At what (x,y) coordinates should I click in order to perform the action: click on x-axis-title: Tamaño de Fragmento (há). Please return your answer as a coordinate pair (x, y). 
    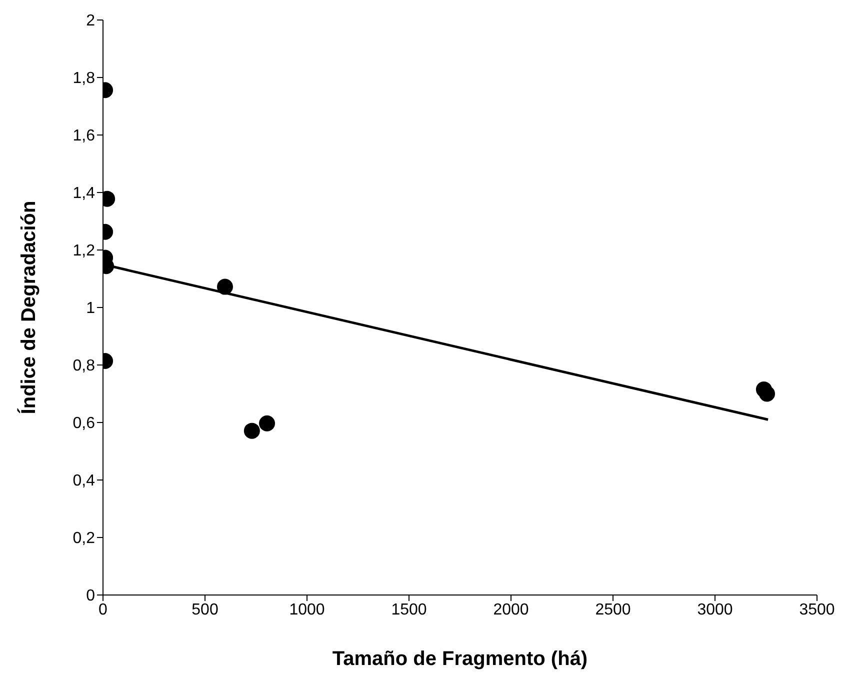
    Looking at the image, I should click on (460, 659).